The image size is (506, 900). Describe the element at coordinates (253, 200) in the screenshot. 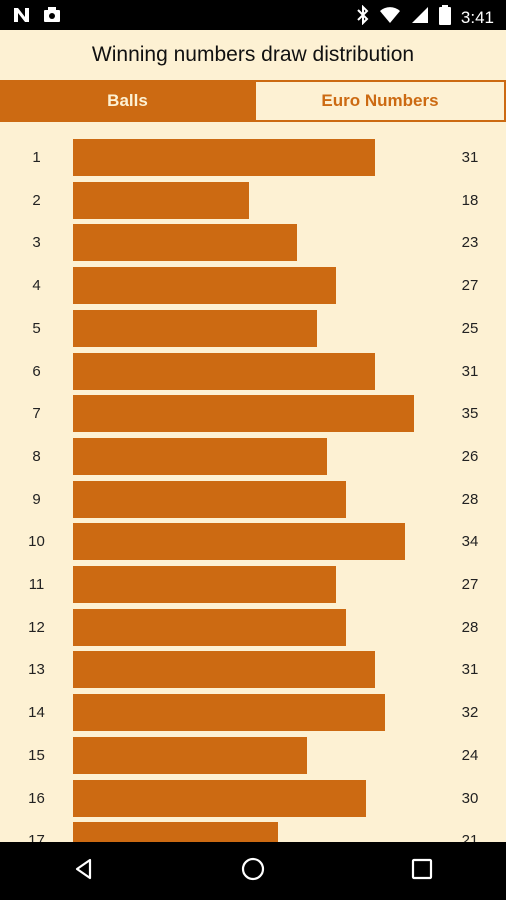

I see `list-item: 2 18` at that location.